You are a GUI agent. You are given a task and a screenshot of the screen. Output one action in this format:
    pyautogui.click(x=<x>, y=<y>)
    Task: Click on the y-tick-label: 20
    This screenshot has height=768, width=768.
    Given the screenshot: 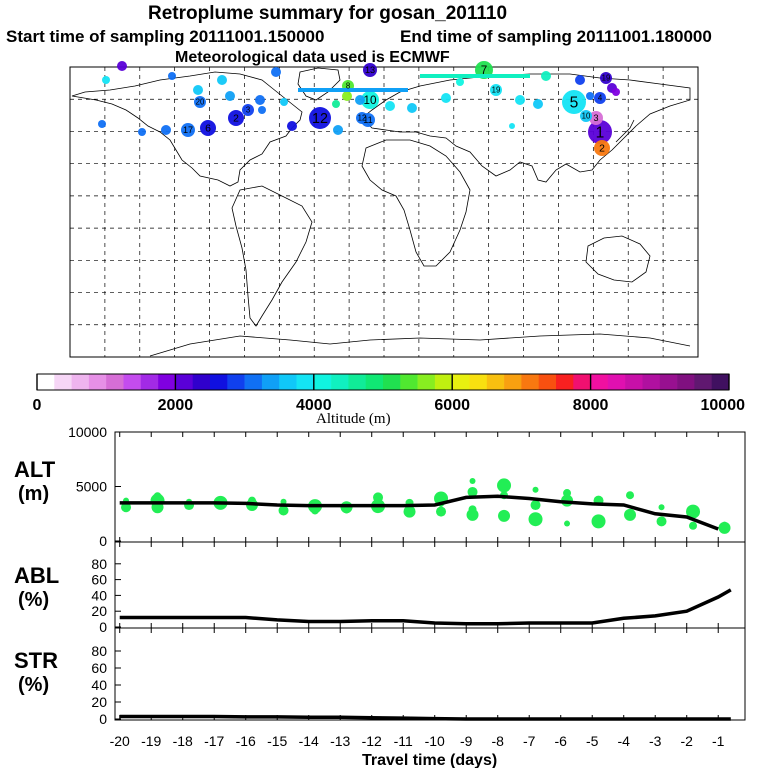 What is the action you would take?
    pyautogui.click(x=99, y=611)
    